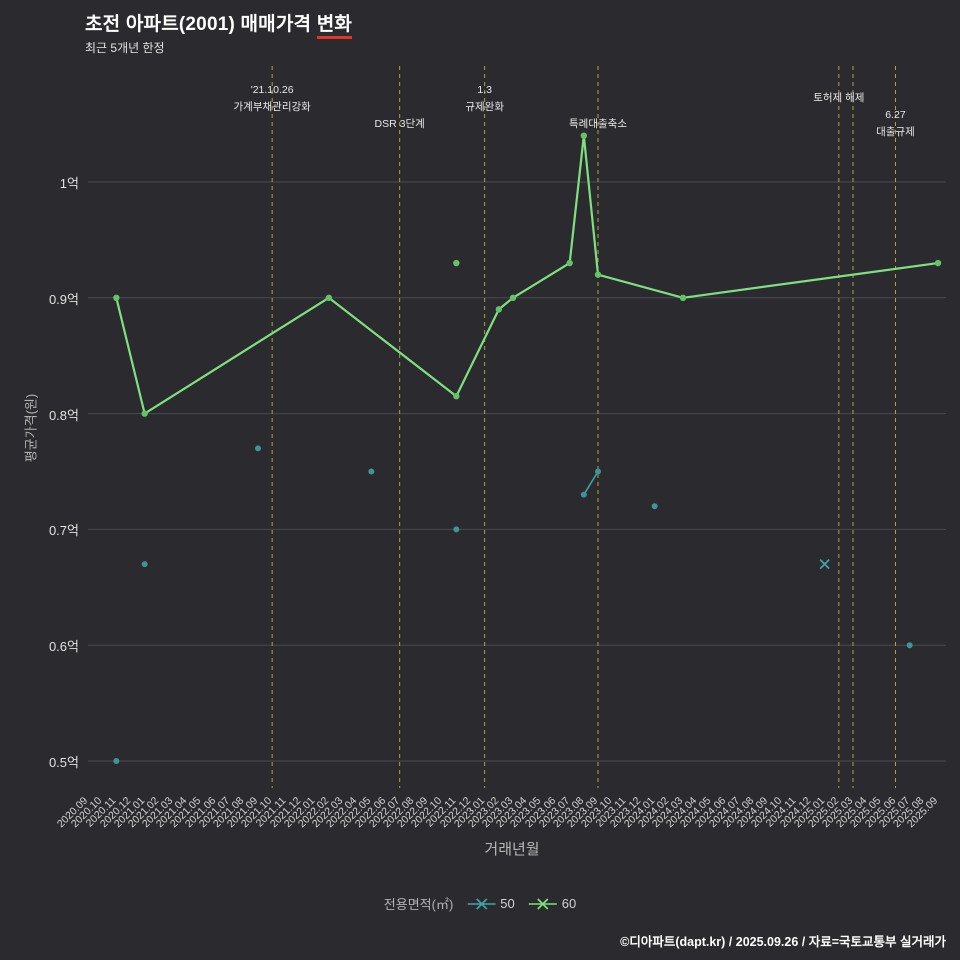 The image size is (960, 960). I want to click on chart-title-text: 초전 아파트(2001) 매매가격, so click(201, 24).